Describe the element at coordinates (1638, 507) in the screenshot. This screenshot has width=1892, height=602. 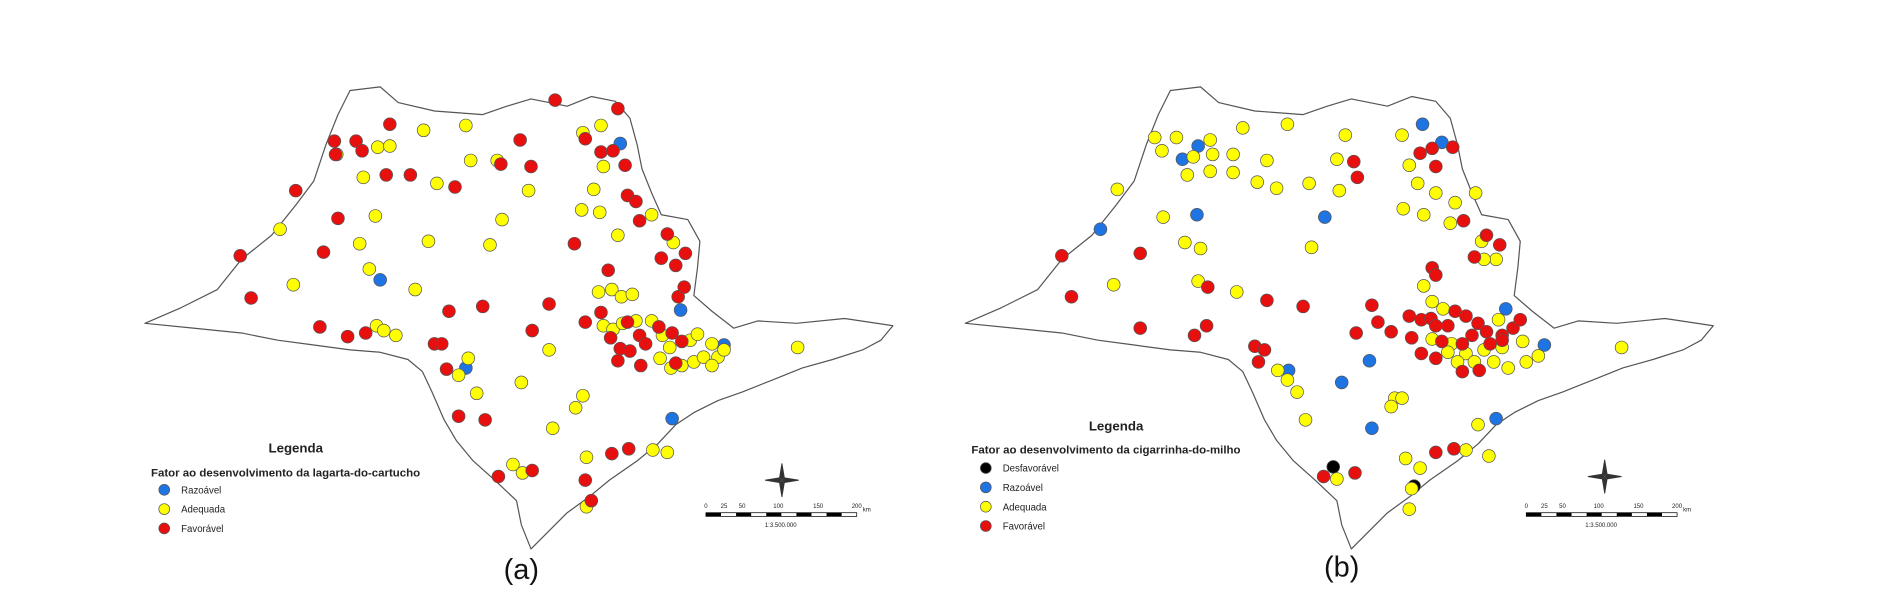
I see `scale-tick-label: 150` at that location.